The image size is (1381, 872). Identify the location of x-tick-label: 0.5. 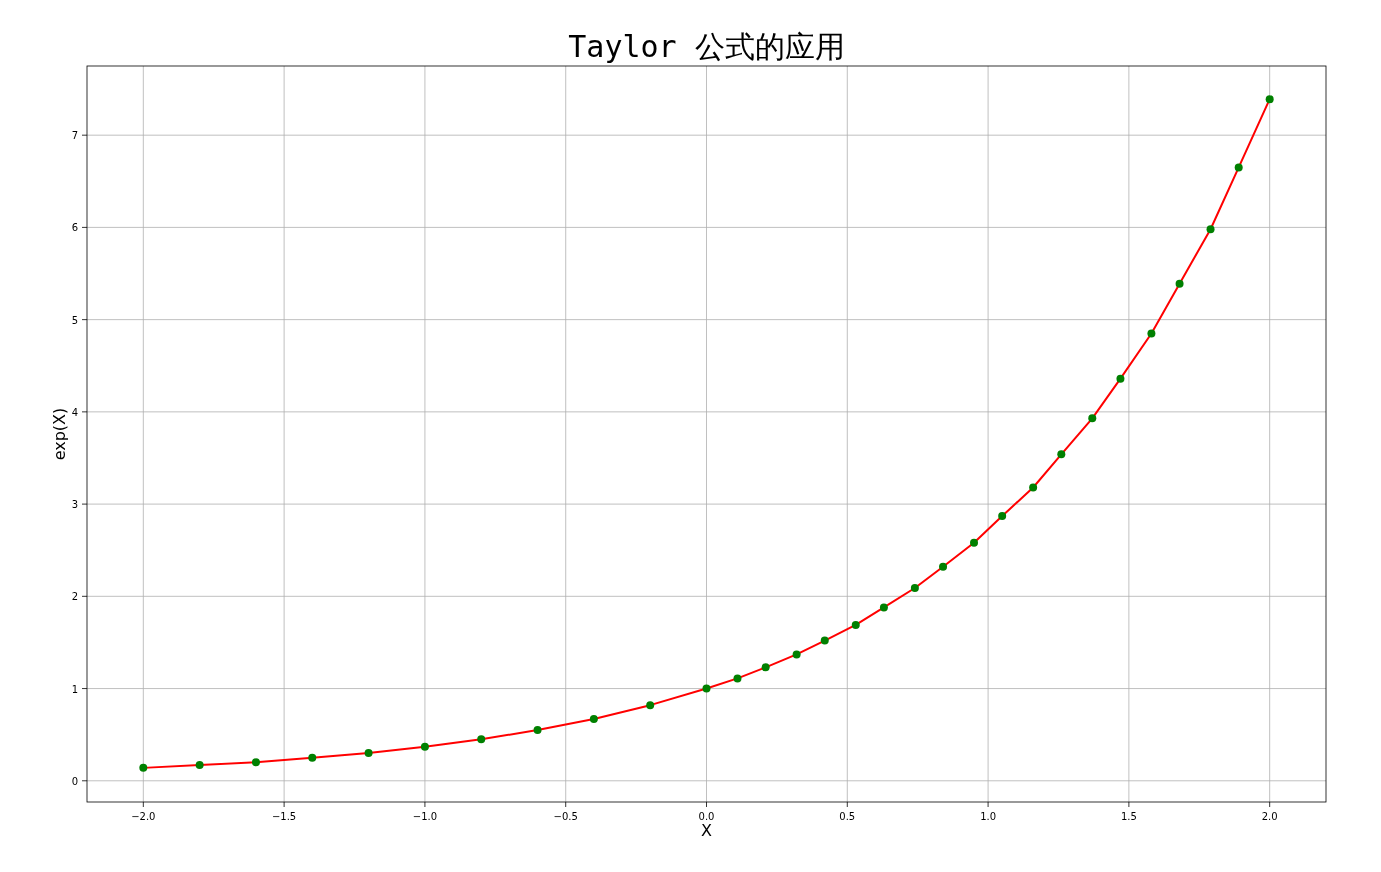
(847, 816).